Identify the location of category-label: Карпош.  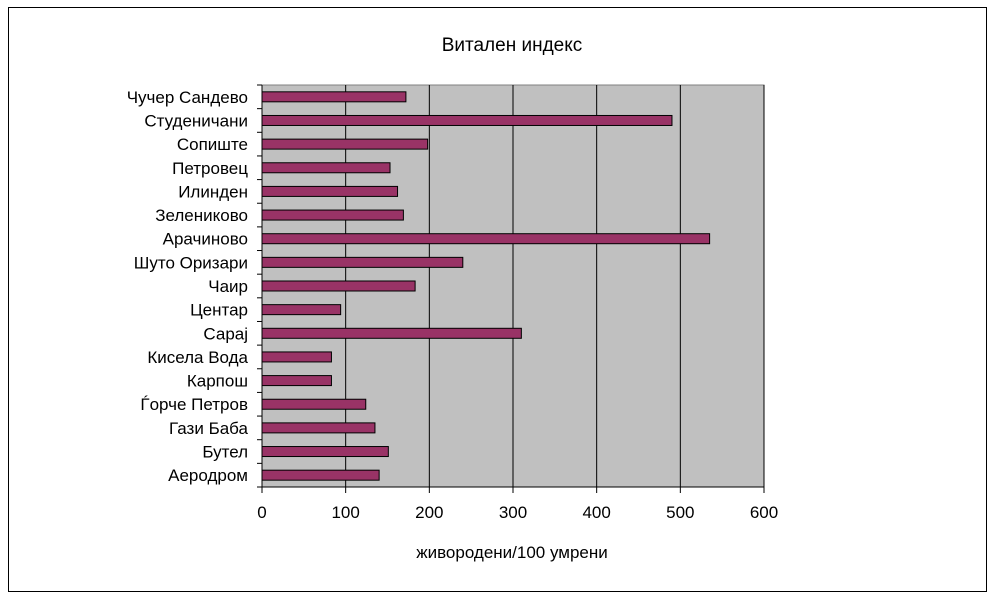
(217, 381).